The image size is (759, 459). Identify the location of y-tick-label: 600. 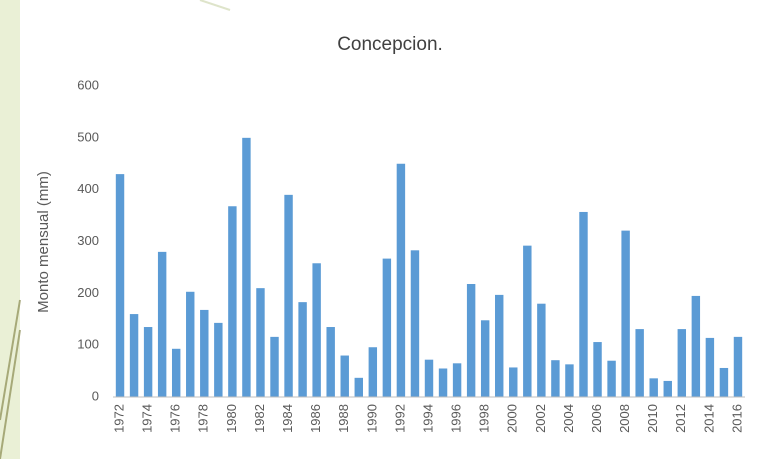
(88, 84).